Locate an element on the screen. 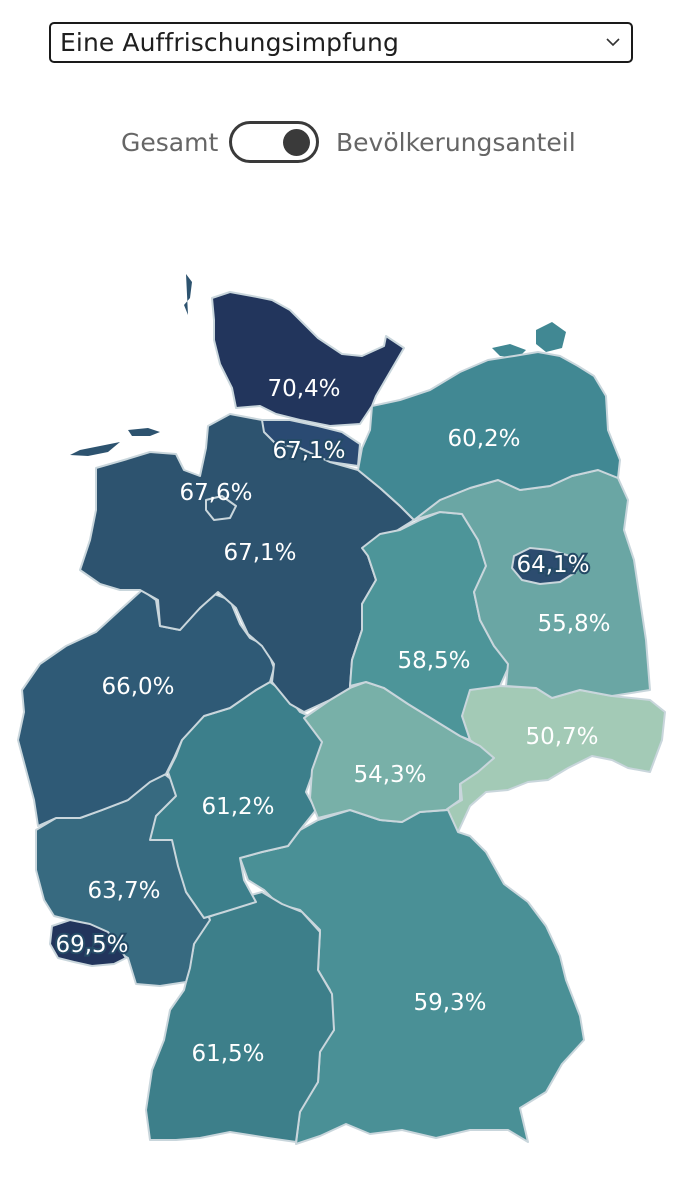  label-mecklenburg-vorpommern: 60,2% is located at coordinates (483, 439).